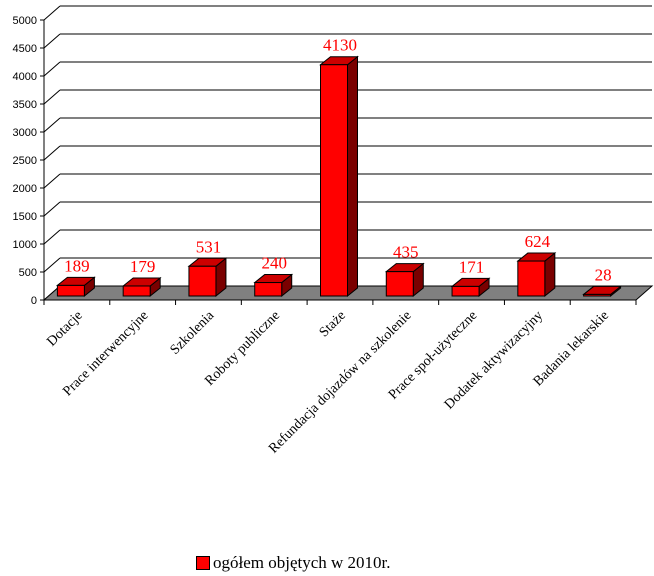 The image size is (654, 576). What do you see at coordinates (203, 563) in the screenshot?
I see `legend-swatch` at bounding box center [203, 563].